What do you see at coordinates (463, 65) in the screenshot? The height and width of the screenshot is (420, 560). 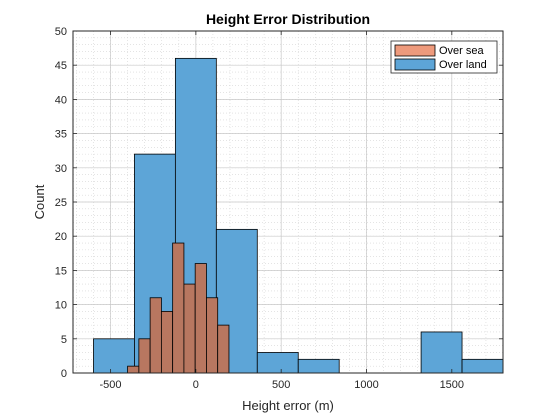 I see `legend-label-over-land: Over land` at bounding box center [463, 65].